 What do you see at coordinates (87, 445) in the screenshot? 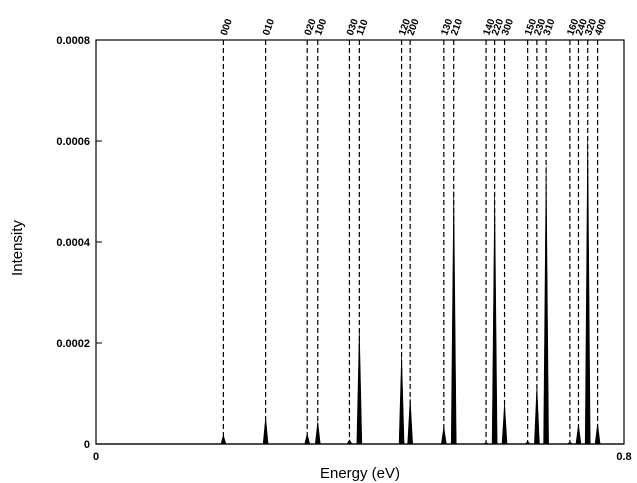
I see `y-tick-label: 0` at bounding box center [87, 445].